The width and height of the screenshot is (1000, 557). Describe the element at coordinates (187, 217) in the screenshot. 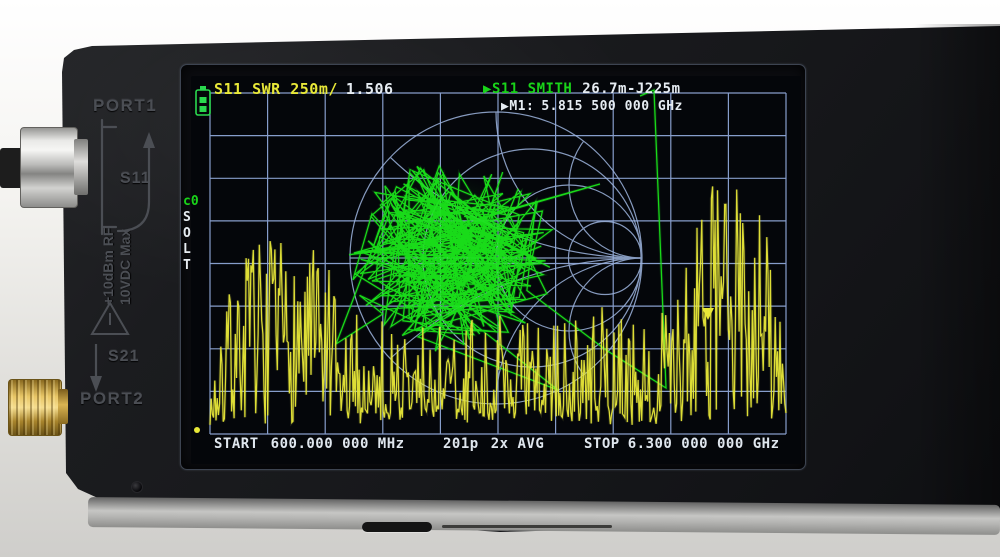

I see `cal-flag-s: S` at that location.